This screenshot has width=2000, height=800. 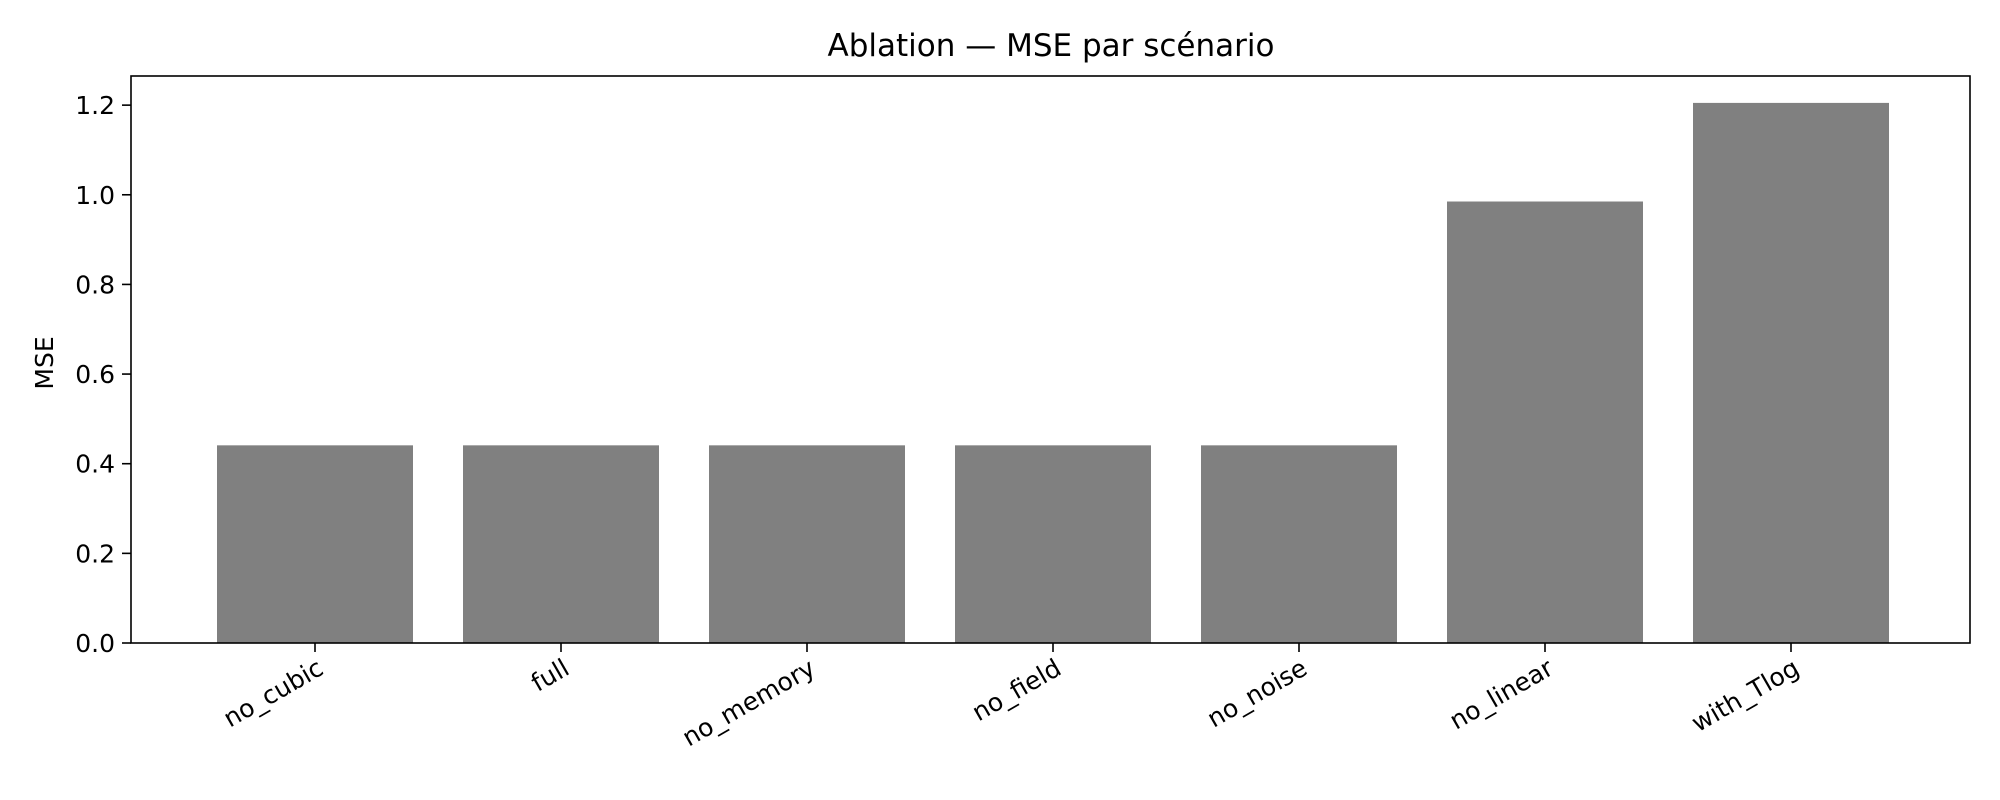 I want to click on bar-no-cubic, so click(x=315, y=544).